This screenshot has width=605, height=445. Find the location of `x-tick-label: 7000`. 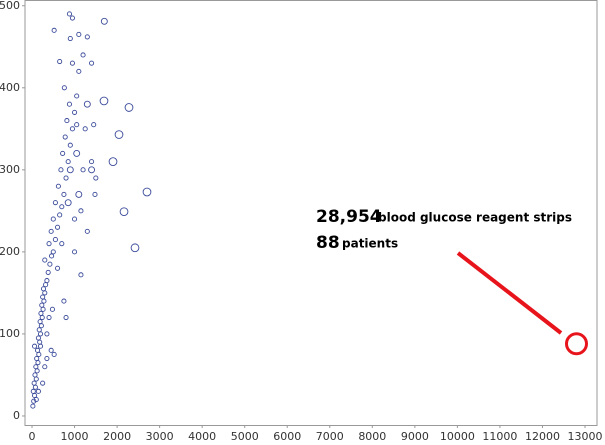

x-tick-label: 7000 is located at coordinates (330, 436).